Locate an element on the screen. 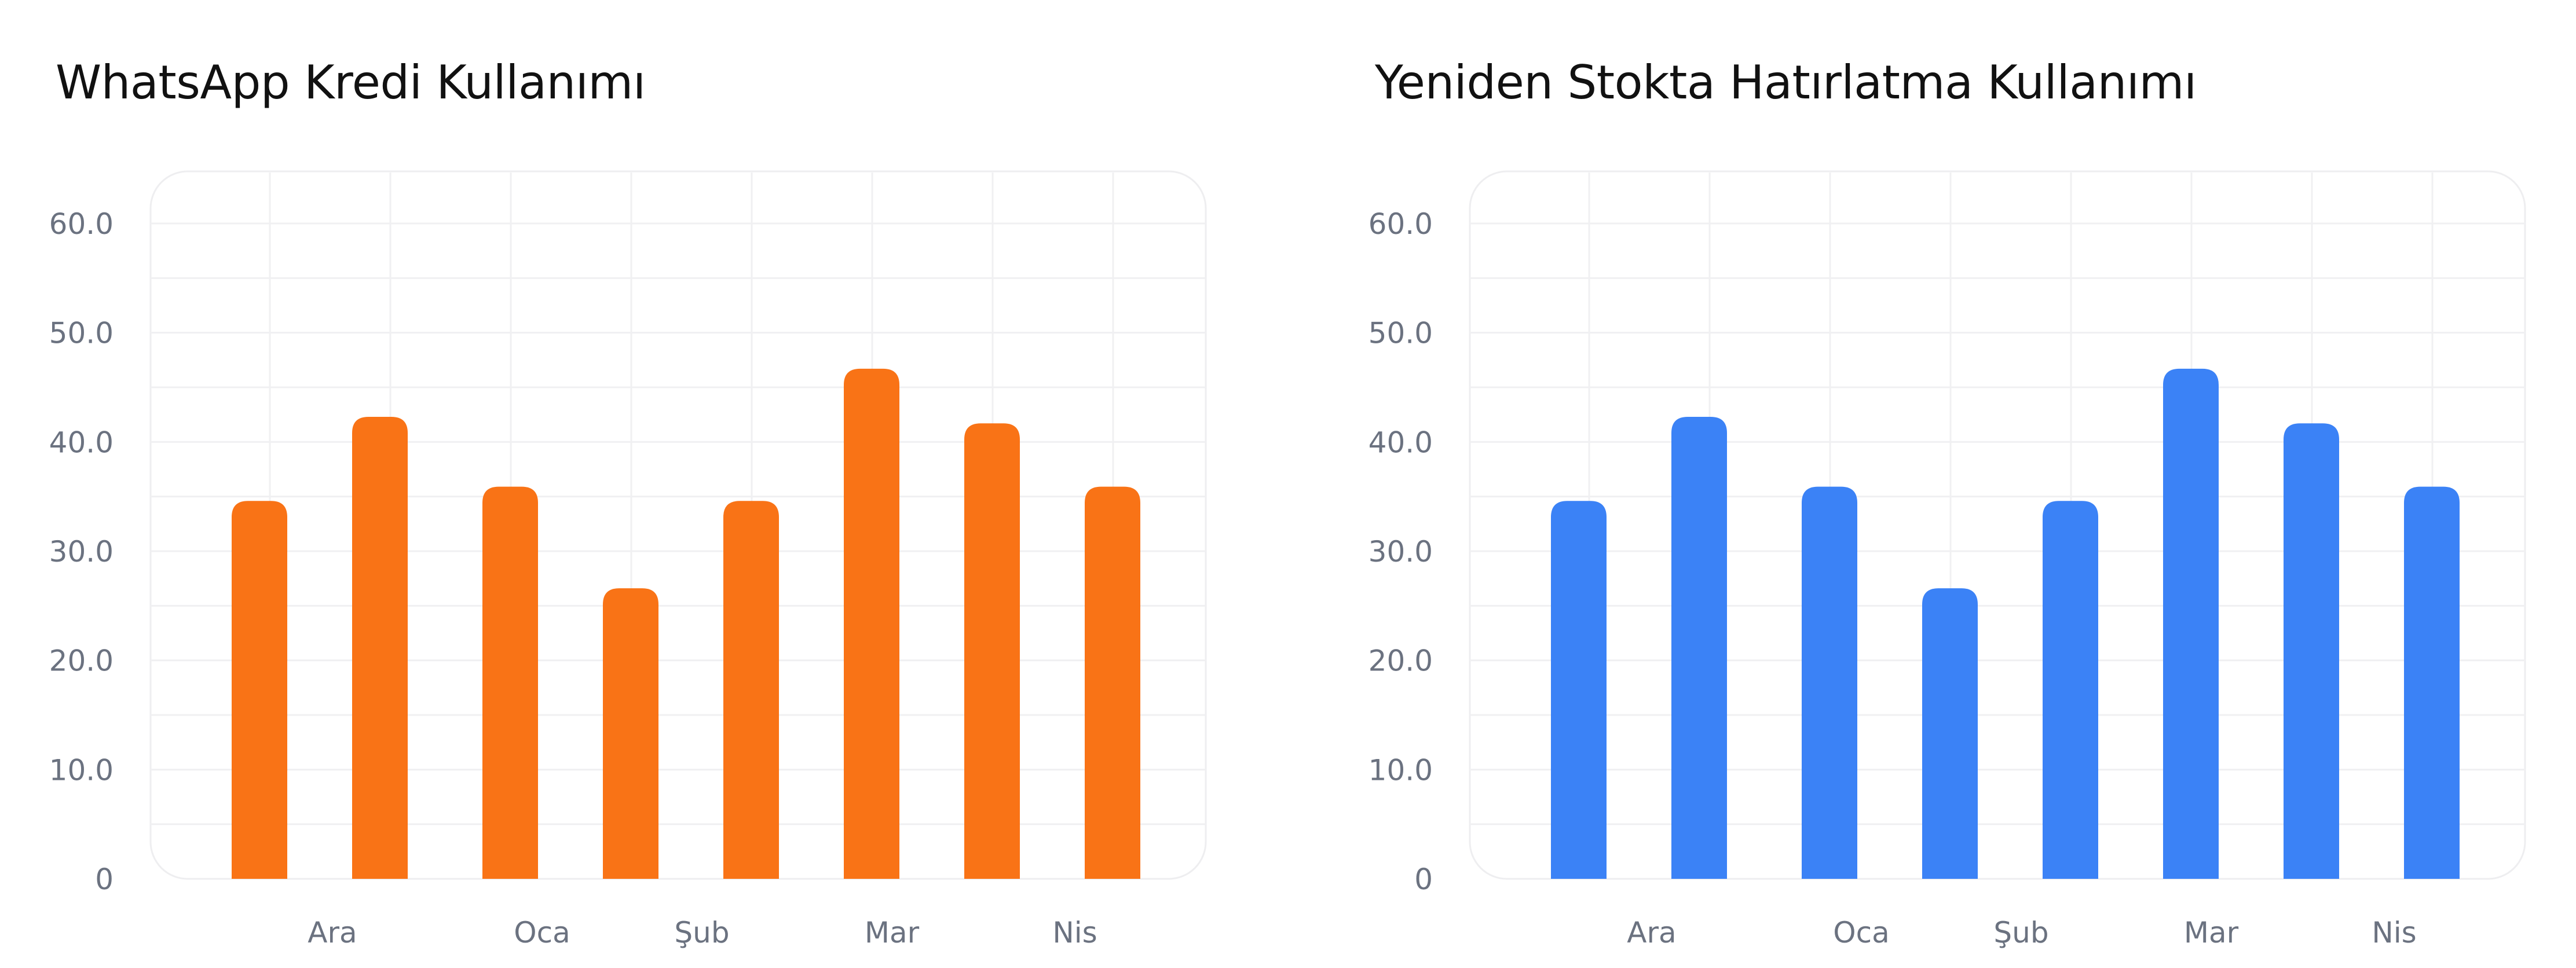 This screenshot has width=2576, height=968. chart-title: WhatsApp Kredi Kullanımı is located at coordinates (351, 82).